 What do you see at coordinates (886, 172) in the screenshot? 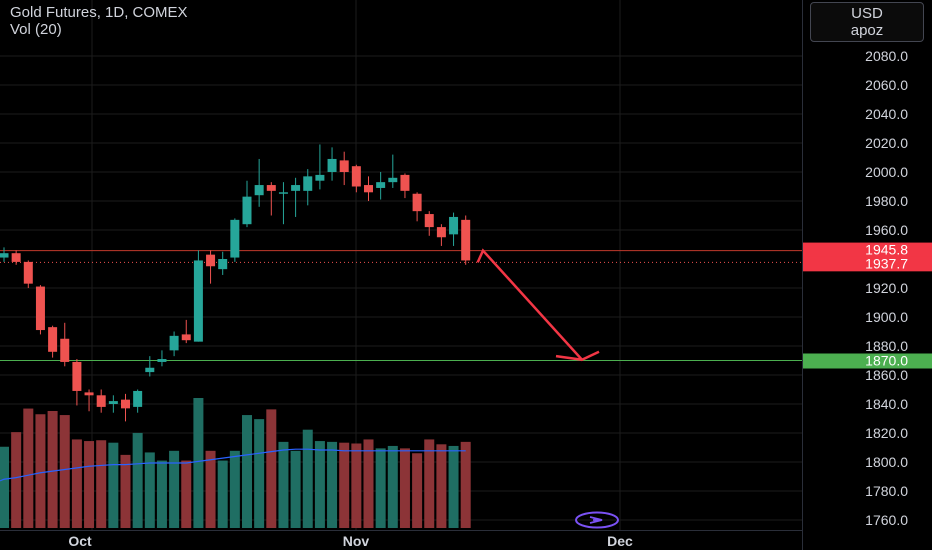
I see `y-tick-label: 2000.0` at bounding box center [886, 172].